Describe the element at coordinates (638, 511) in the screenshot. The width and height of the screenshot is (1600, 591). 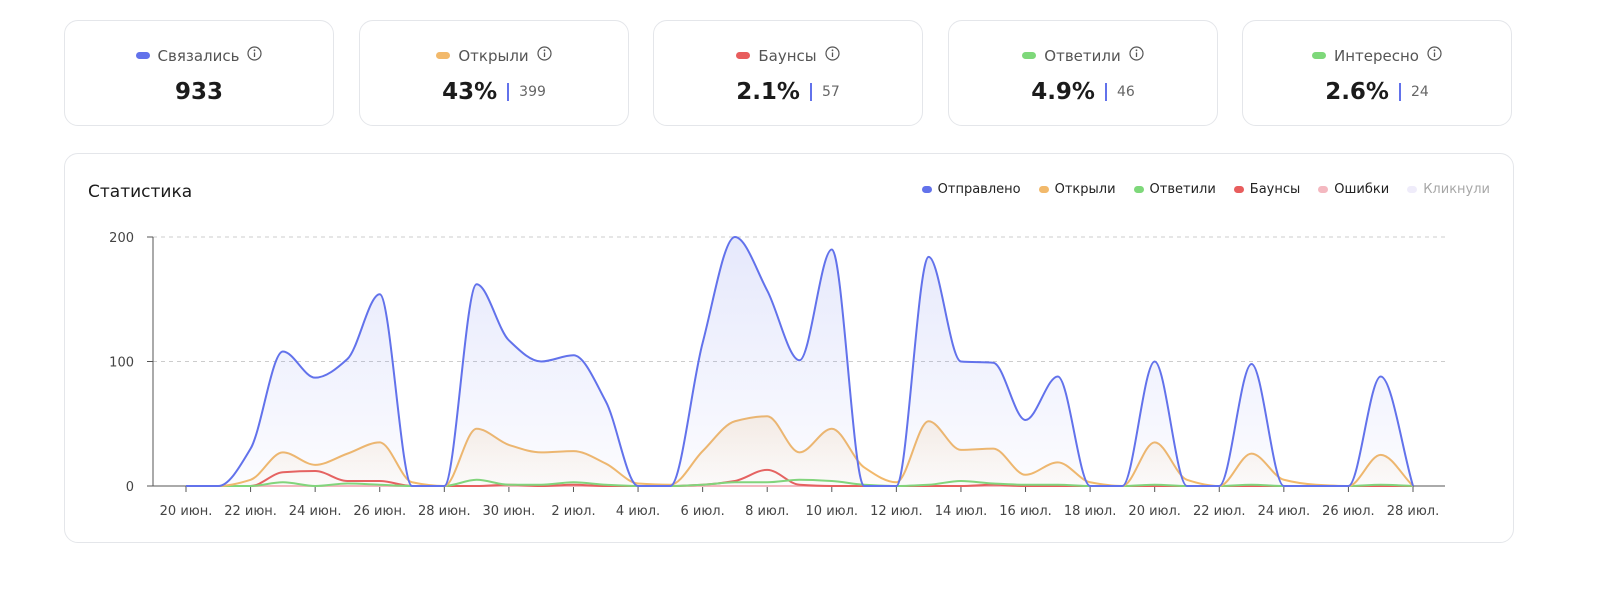
I see `x-tick-label: 4 июл.` at that location.